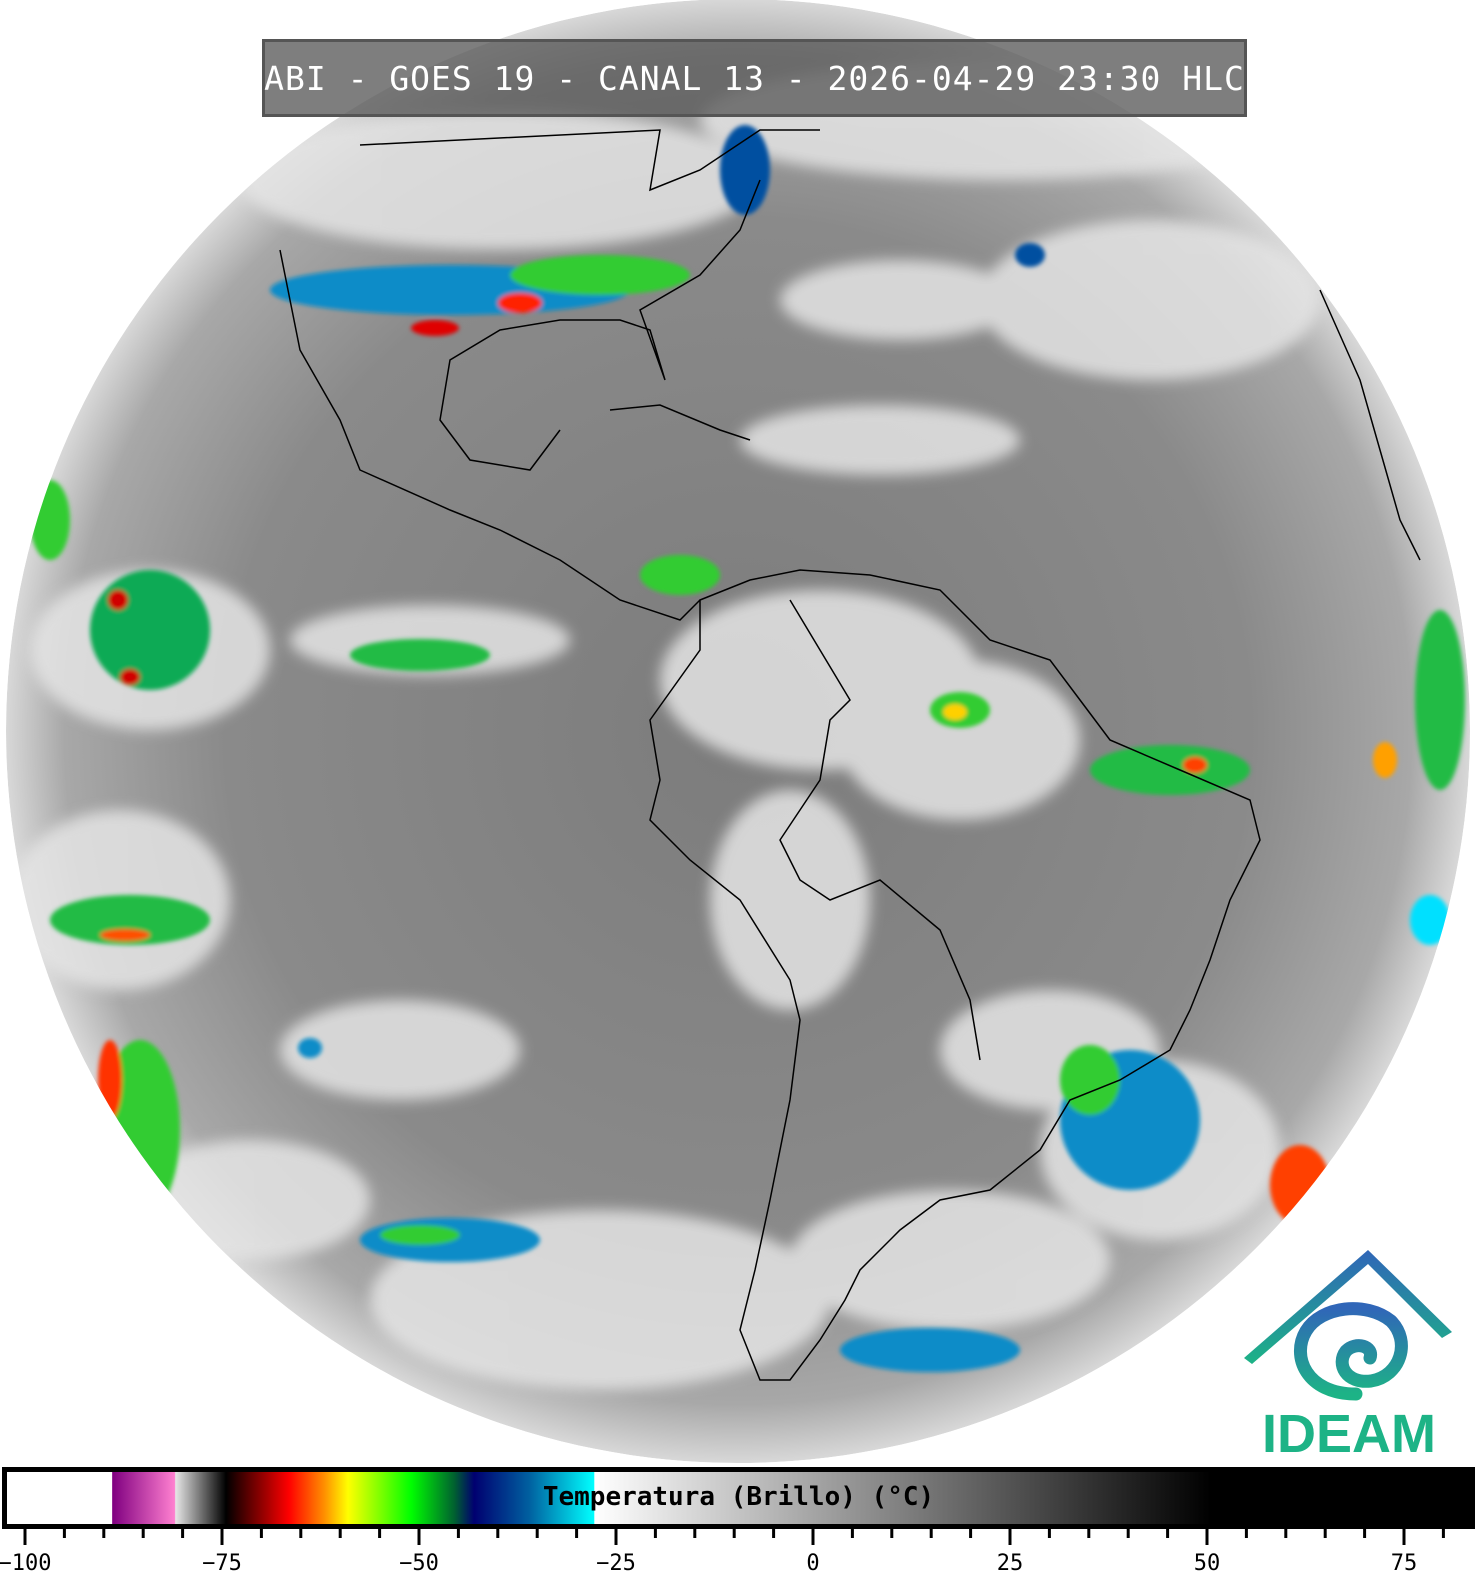  I want to click on tick-label: 75, so click(1404, 1563).